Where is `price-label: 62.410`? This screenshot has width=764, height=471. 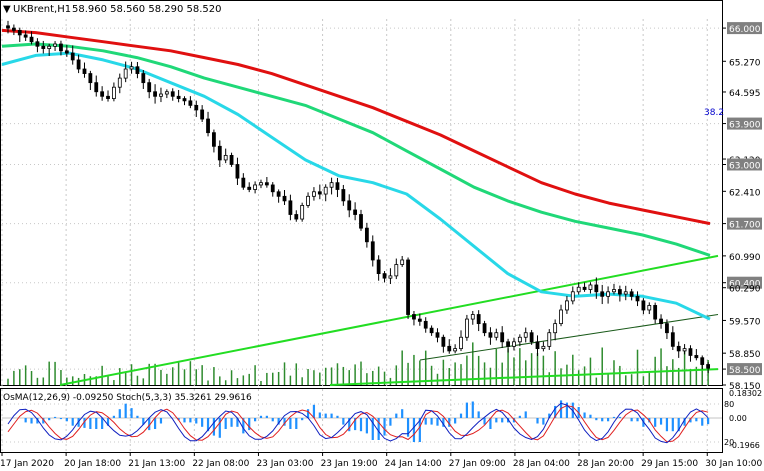
price-label: 62.410 is located at coordinates (745, 193).